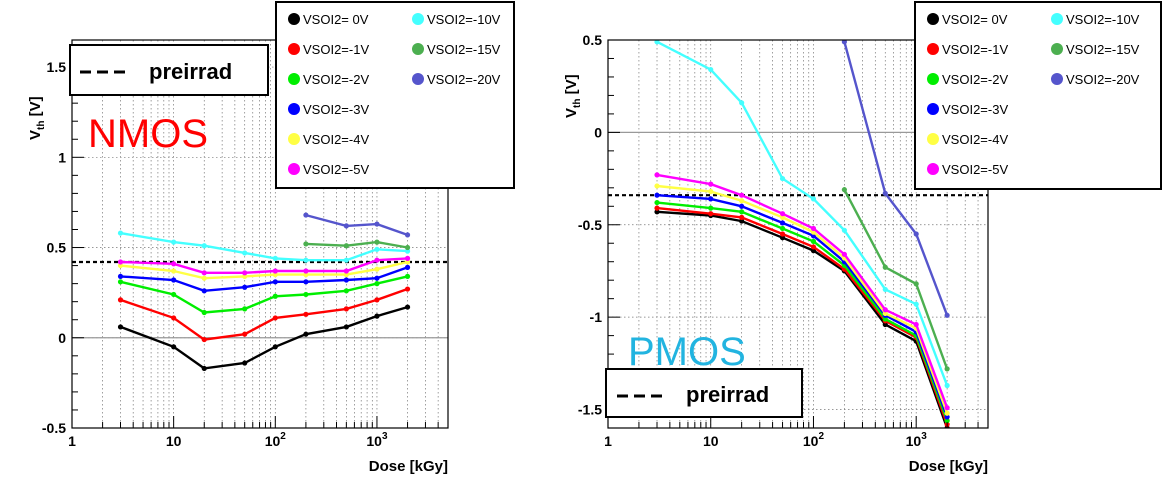 Image resolution: width=1165 pixels, height=481 pixels. I want to click on legend-entry: VSOI2= 0V, so click(336, 19).